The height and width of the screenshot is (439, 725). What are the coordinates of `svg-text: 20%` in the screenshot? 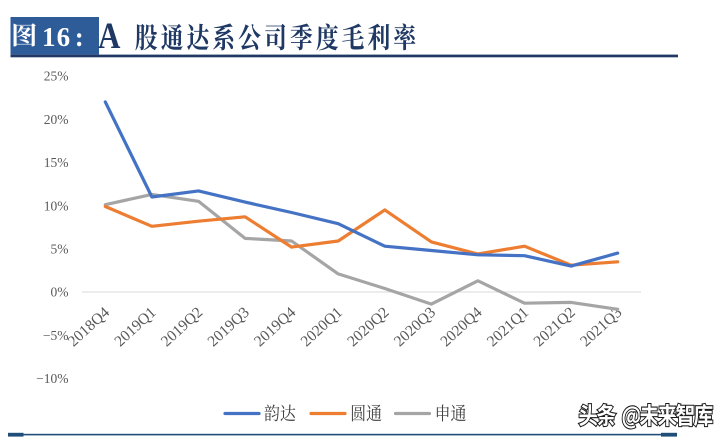 It's located at (56, 119).